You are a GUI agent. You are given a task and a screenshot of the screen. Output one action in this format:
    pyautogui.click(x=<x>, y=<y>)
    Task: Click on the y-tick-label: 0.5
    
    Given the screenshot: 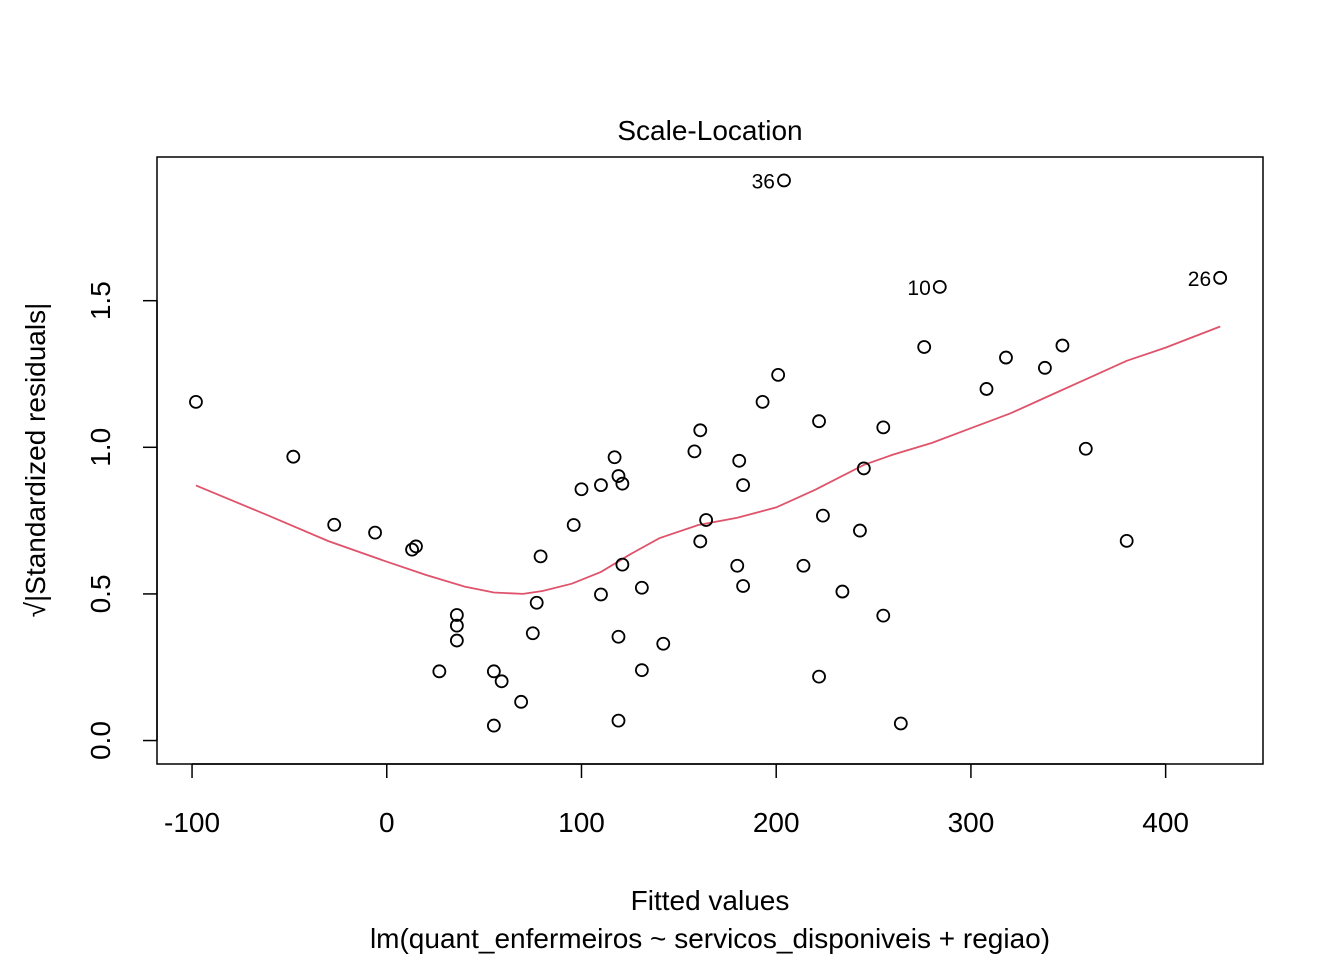 What is the action you would take?
    pyautogui.click(x=100, y=593)
    